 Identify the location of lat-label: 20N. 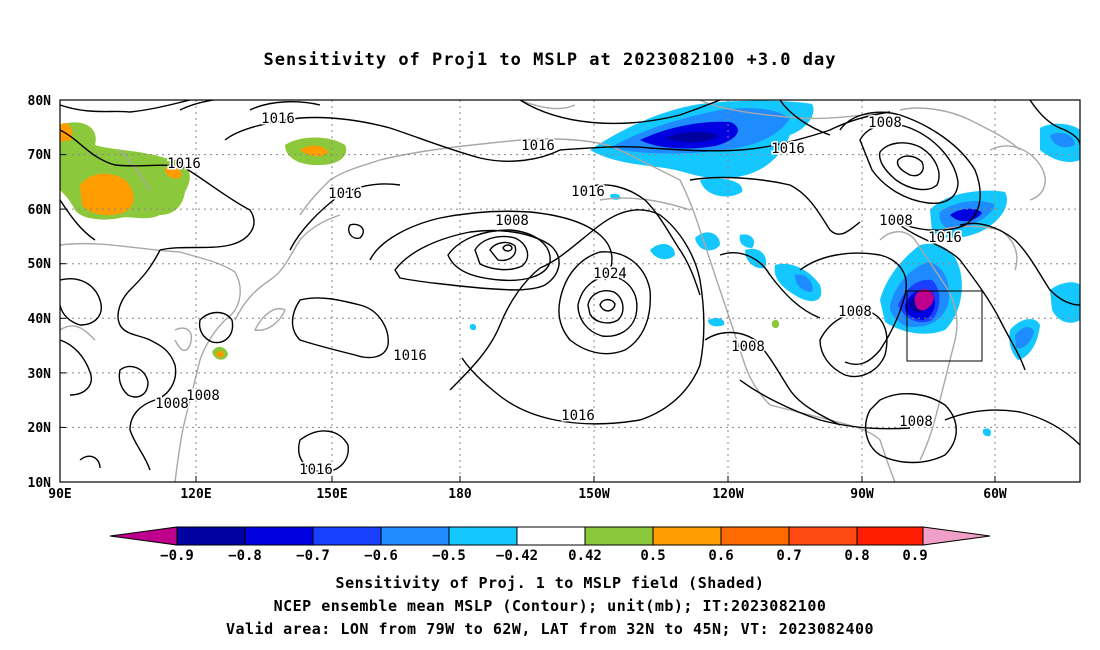
(40, 428).